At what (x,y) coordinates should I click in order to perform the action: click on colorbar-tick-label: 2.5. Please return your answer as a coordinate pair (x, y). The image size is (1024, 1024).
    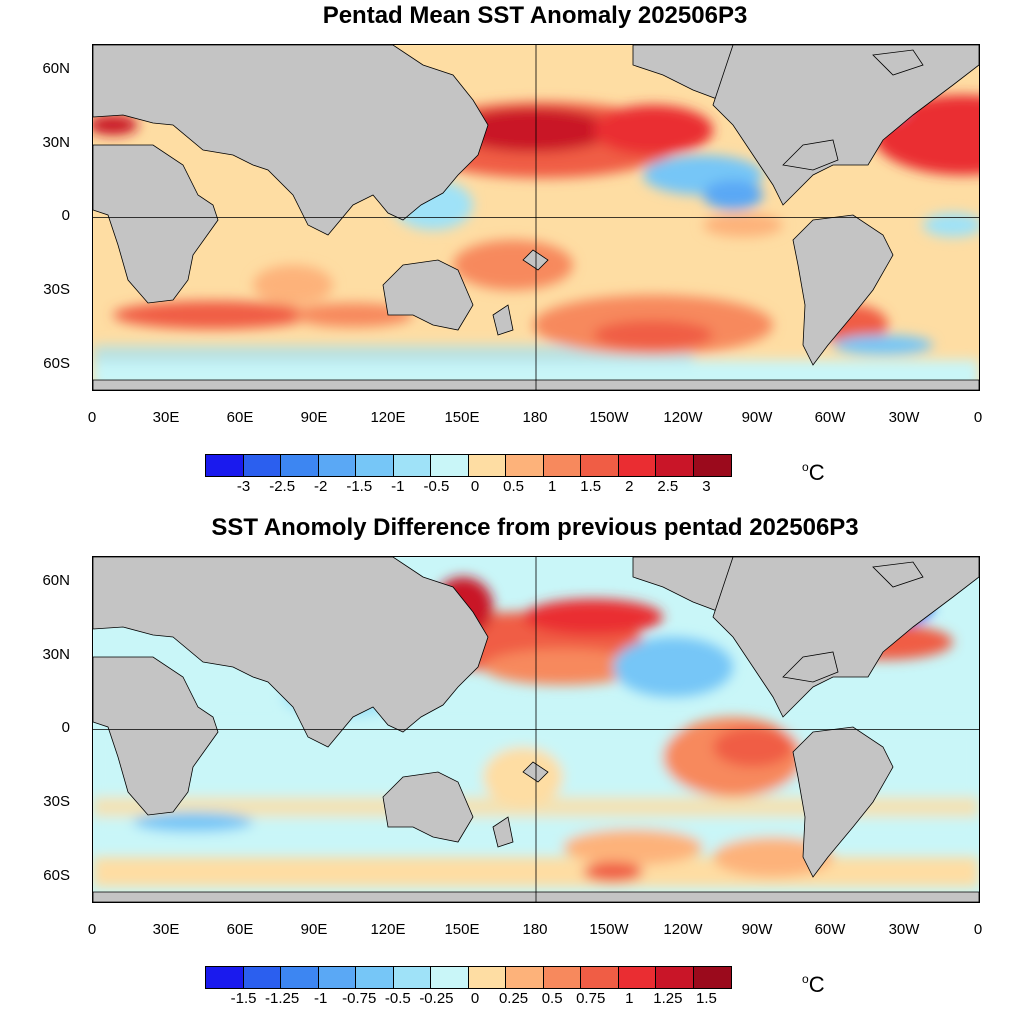
    Looking at the image, I should click on (668, 486).